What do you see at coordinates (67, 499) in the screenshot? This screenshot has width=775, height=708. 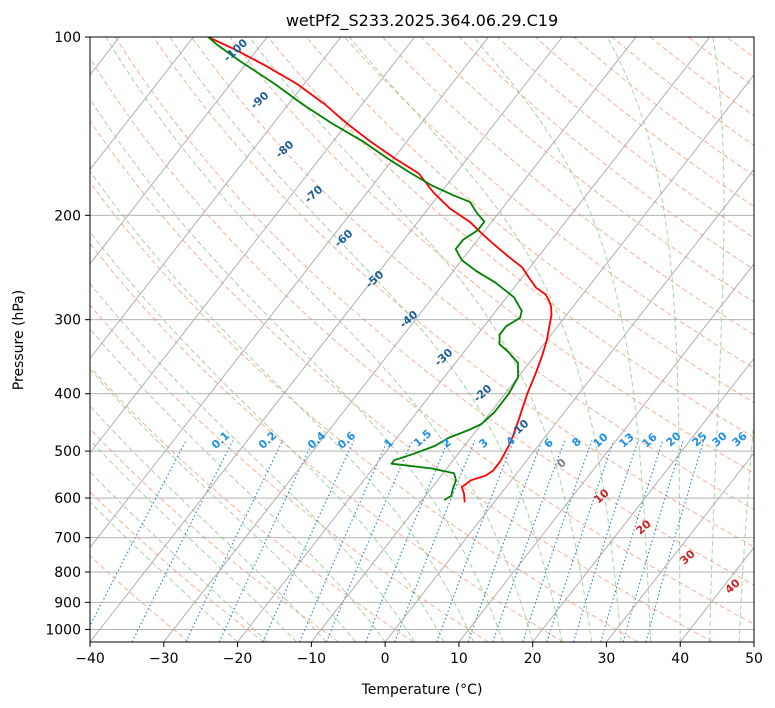 I see `y-tick-label: 600` at bounding box center [67, 499].